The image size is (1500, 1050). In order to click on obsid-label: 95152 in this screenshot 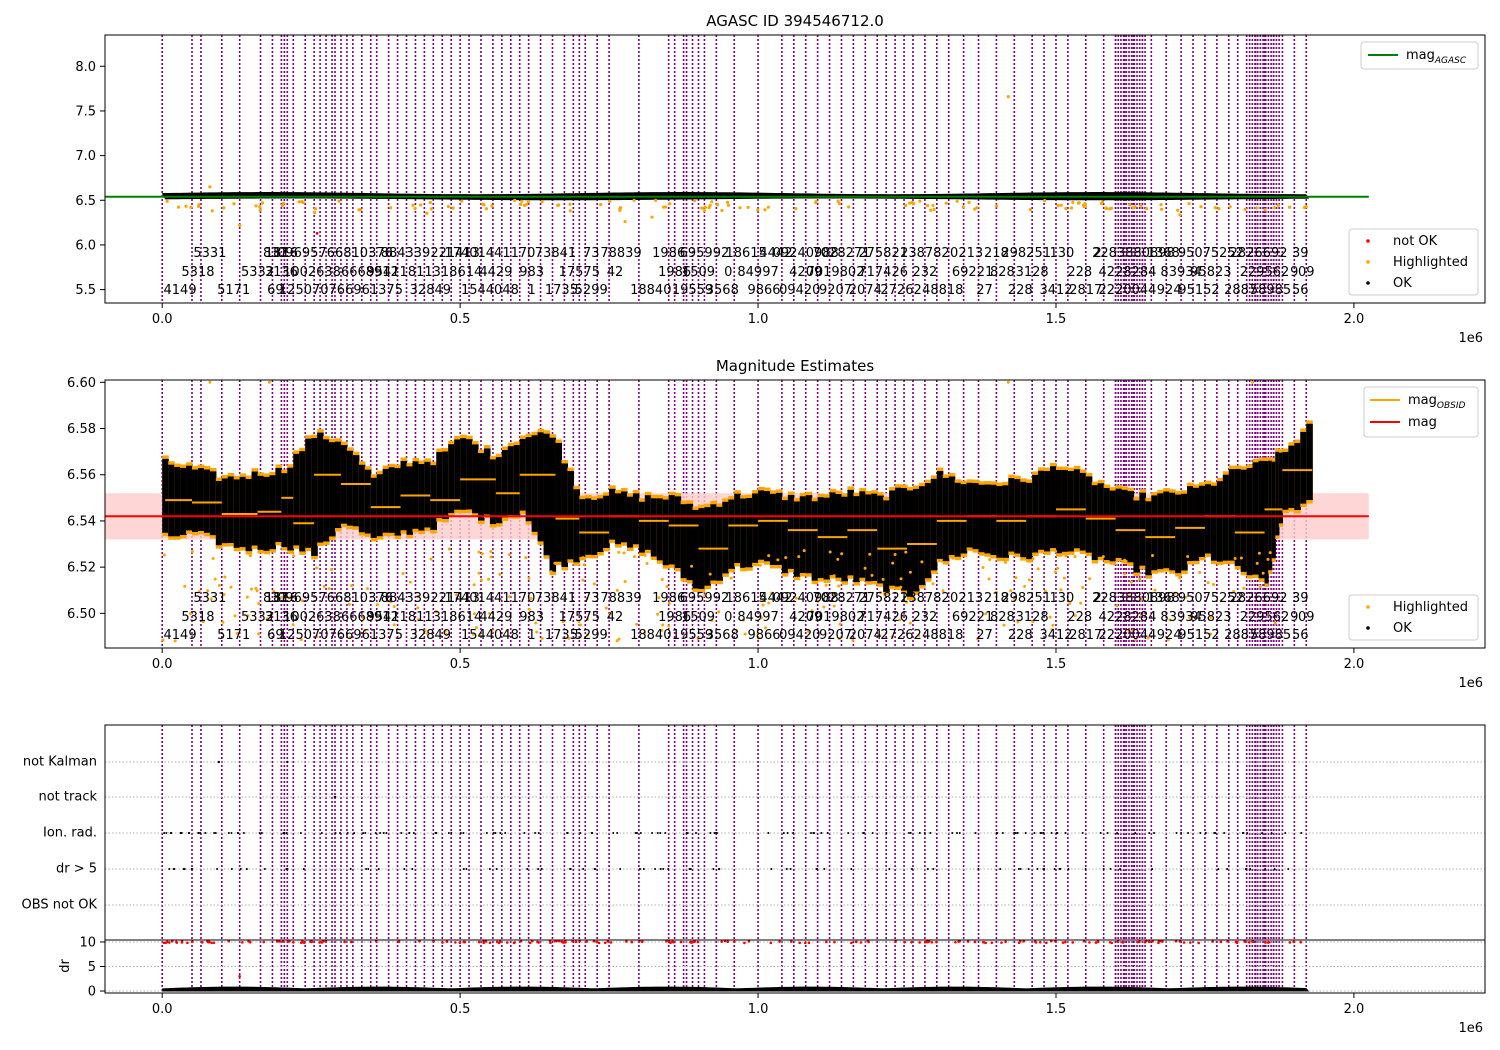, I will do `click(1198, 635)`.